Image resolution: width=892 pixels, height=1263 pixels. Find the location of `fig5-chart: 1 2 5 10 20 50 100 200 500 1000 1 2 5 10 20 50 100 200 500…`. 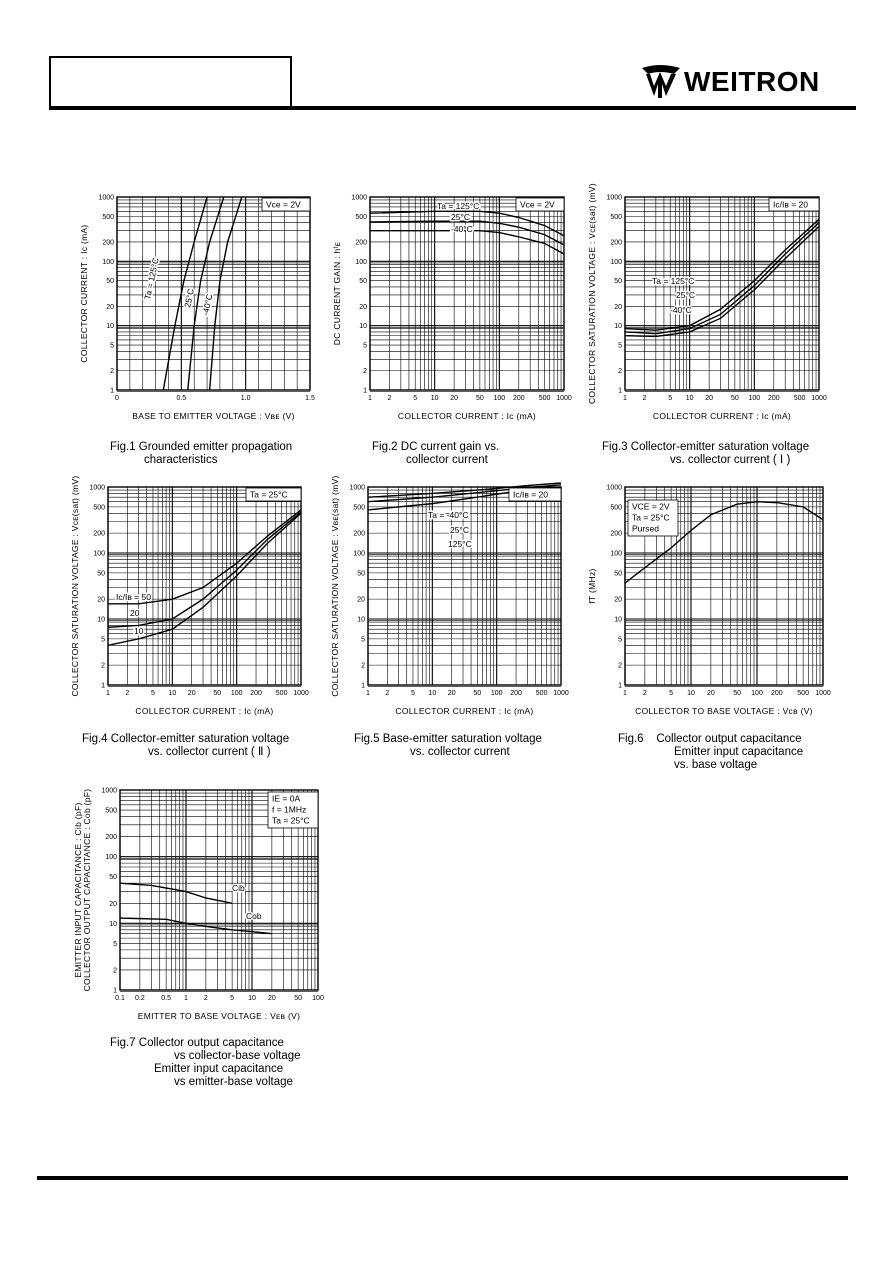

fig5-chart: 1 2 5 10 20 50 100 200 500 1000 1 2 5 10 20 50 100 200 500… is located at coordinates (449, 595).